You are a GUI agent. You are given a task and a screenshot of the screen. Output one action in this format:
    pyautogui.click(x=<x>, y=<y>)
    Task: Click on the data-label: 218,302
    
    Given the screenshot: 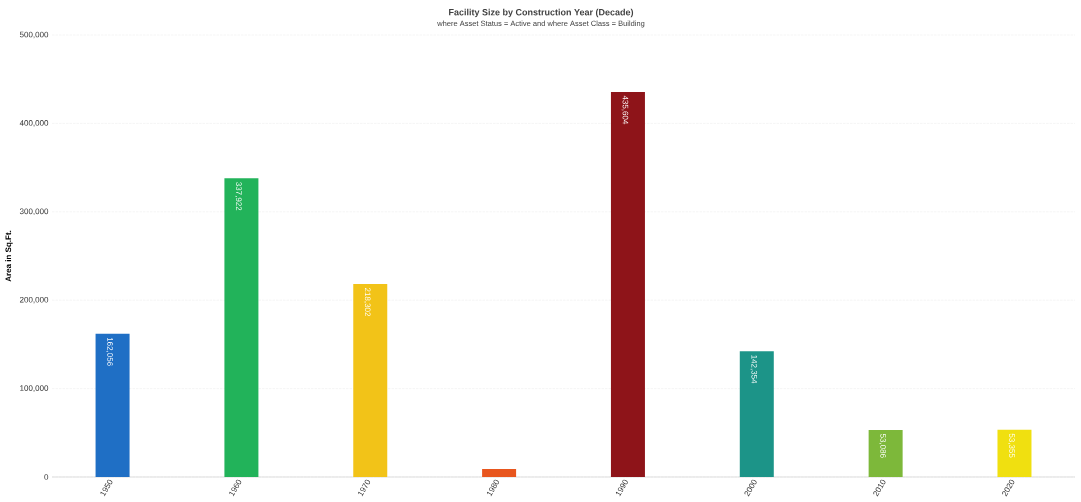 What is the action you would take?
    pyautogui.click(x=367, y=302)
    